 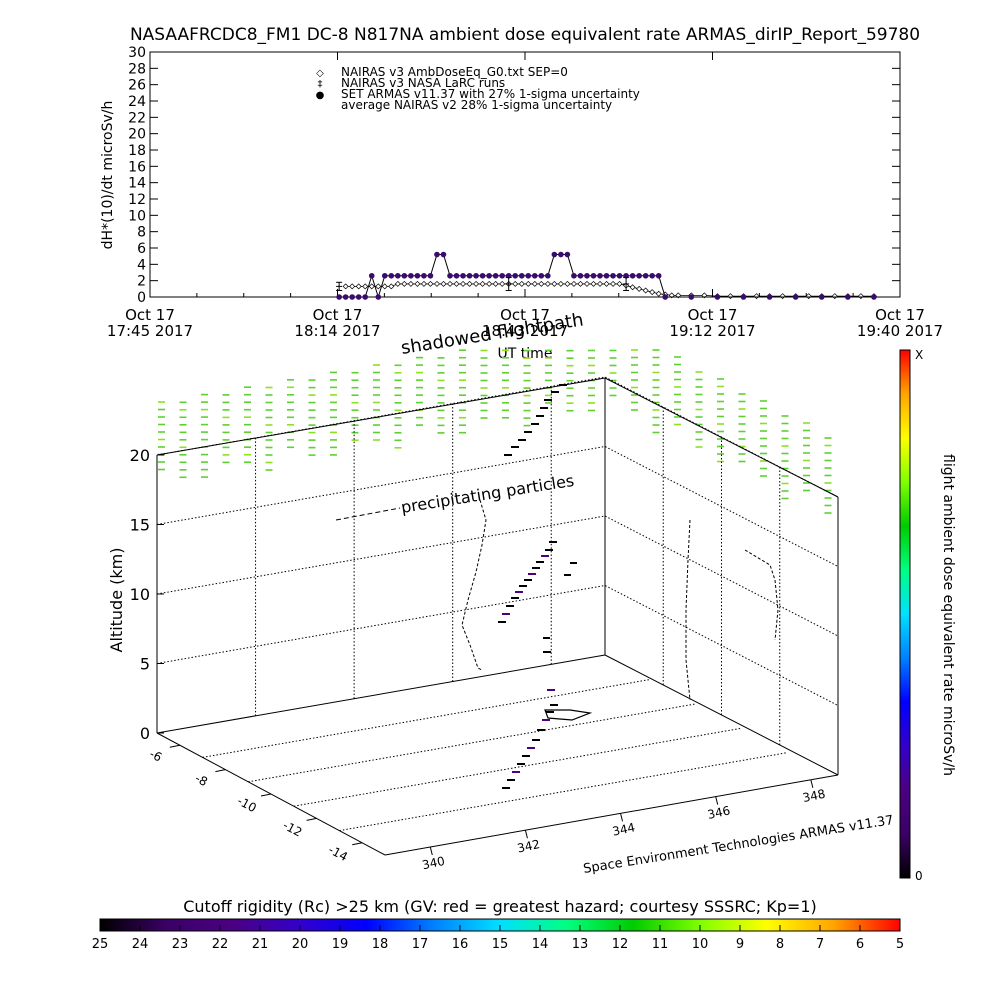 I want to click on dose-x-tick-time: 18:14 2017, so click(x=337, y=331).